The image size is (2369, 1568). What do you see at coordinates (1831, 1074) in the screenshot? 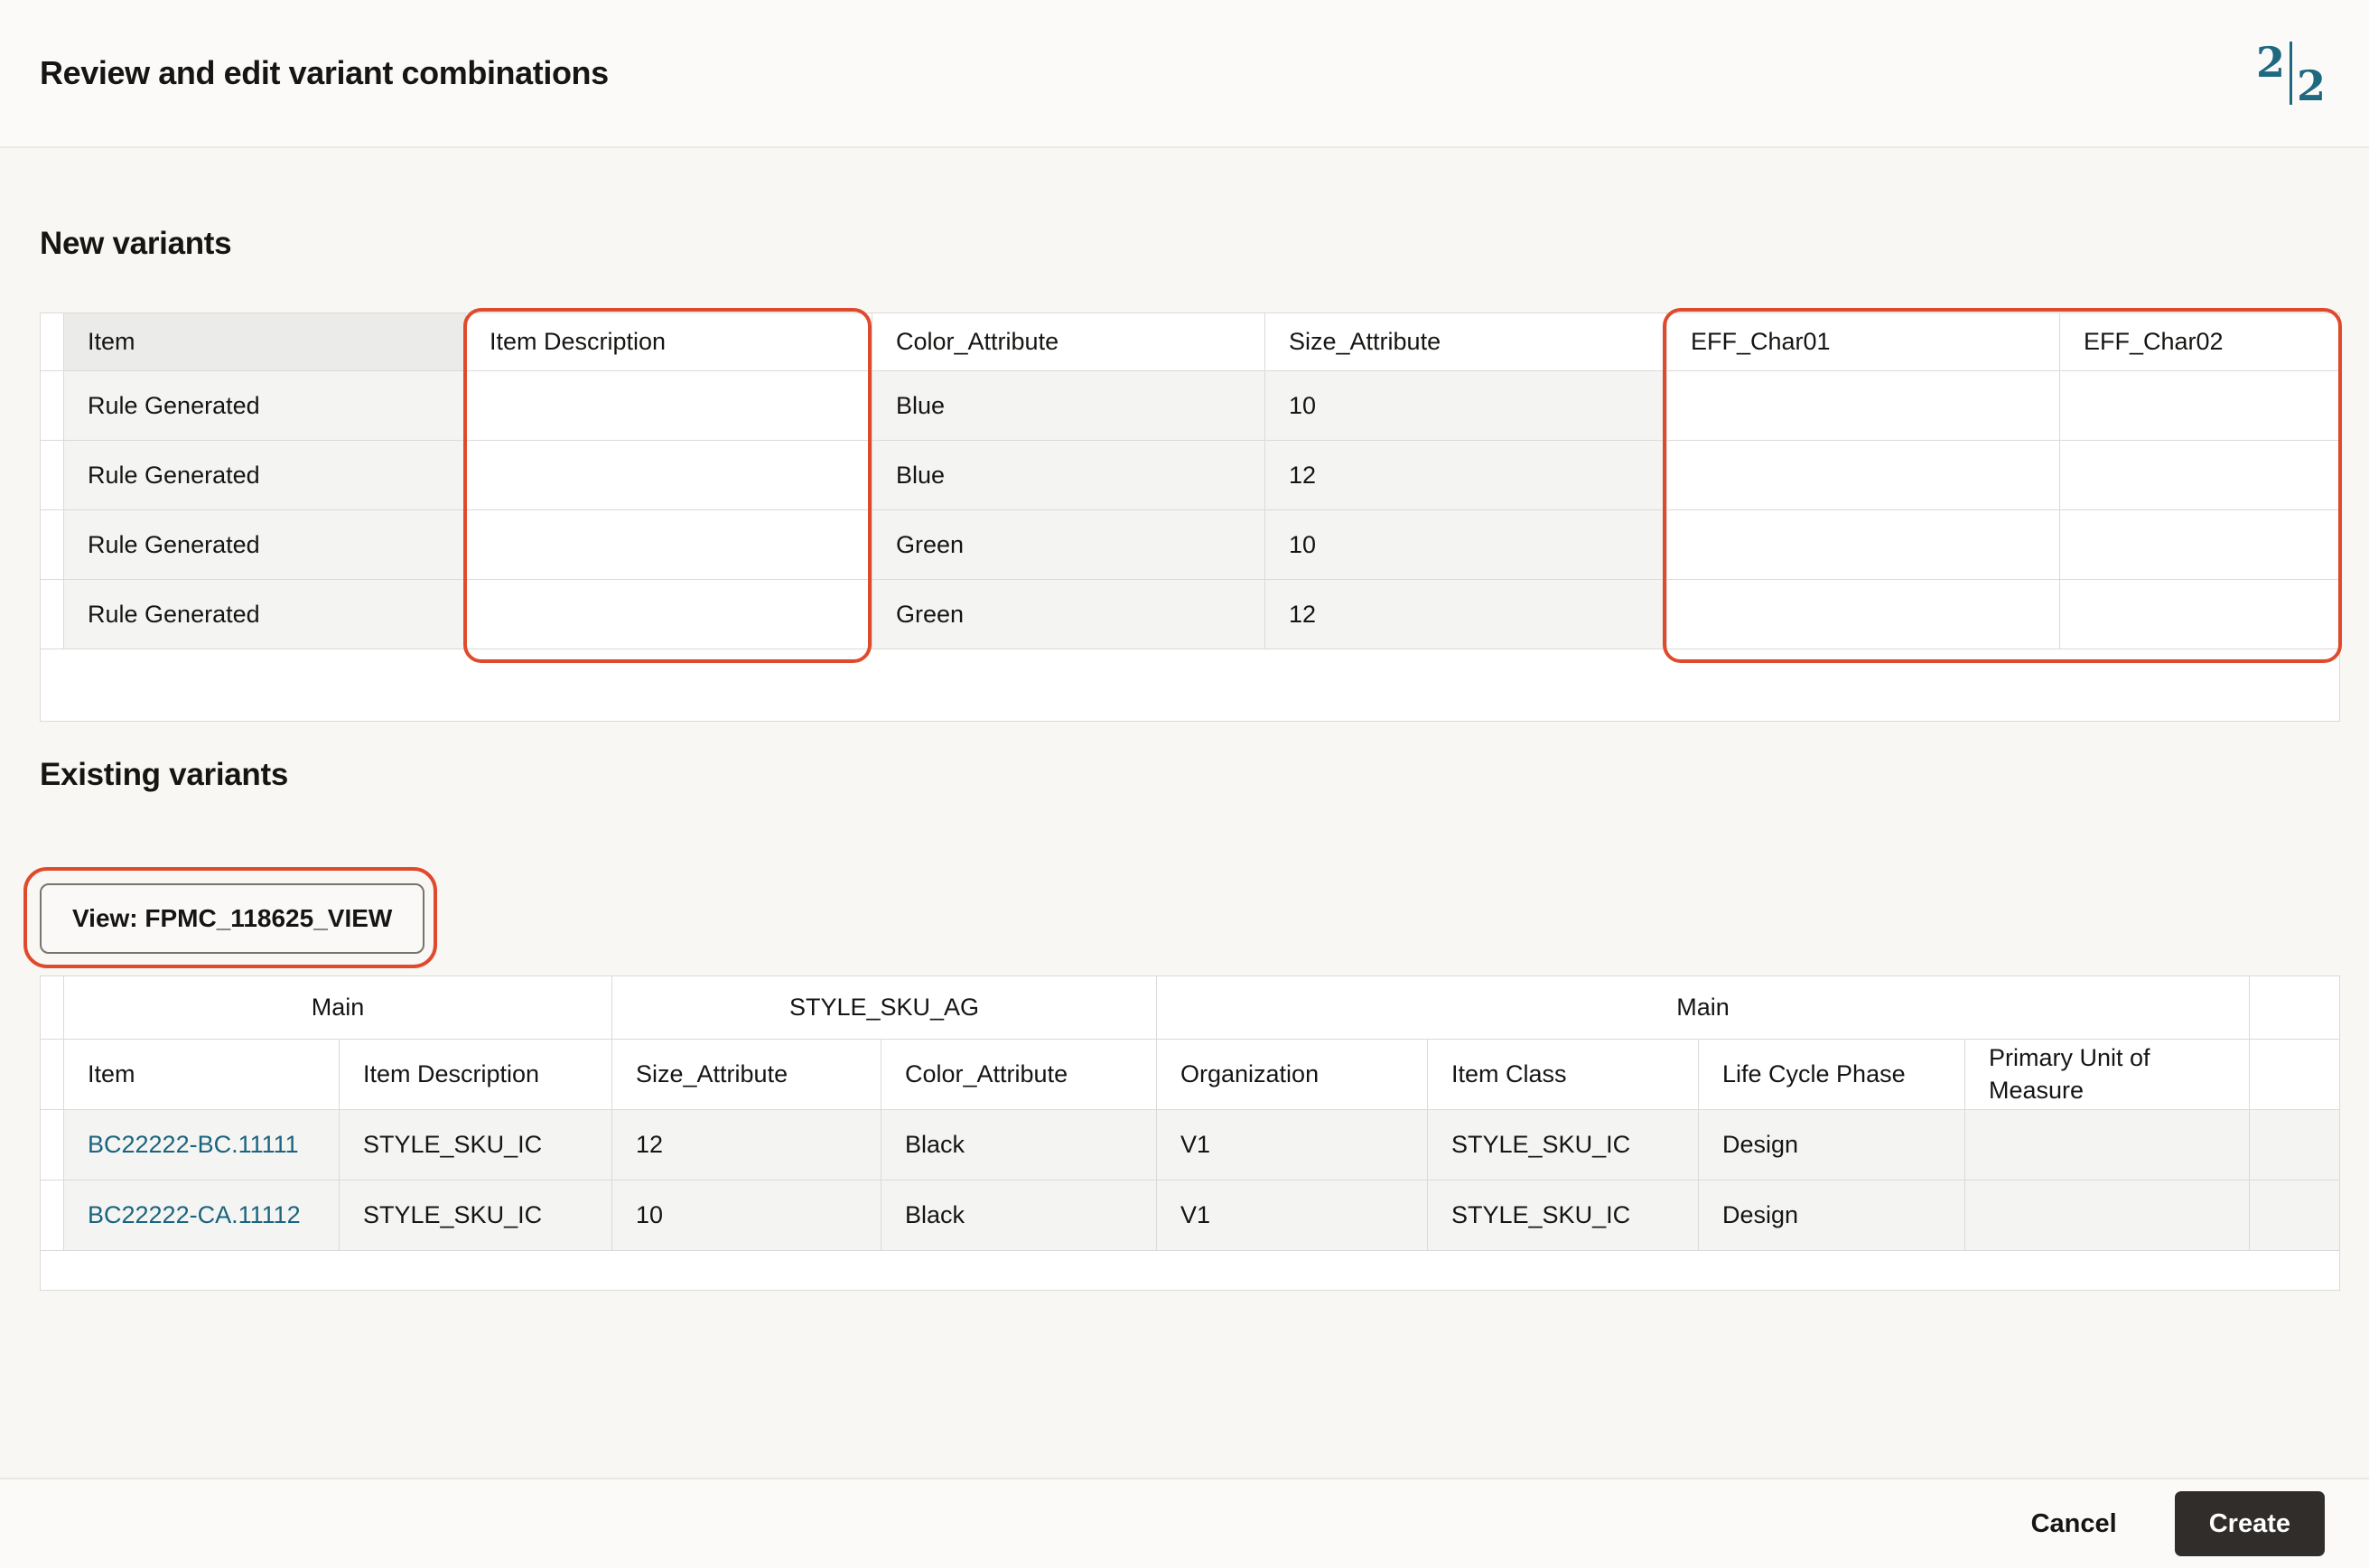
I see `column-header-life-cycle-phase: Life Cycle Phase` at bounding box center [1831, 1074].